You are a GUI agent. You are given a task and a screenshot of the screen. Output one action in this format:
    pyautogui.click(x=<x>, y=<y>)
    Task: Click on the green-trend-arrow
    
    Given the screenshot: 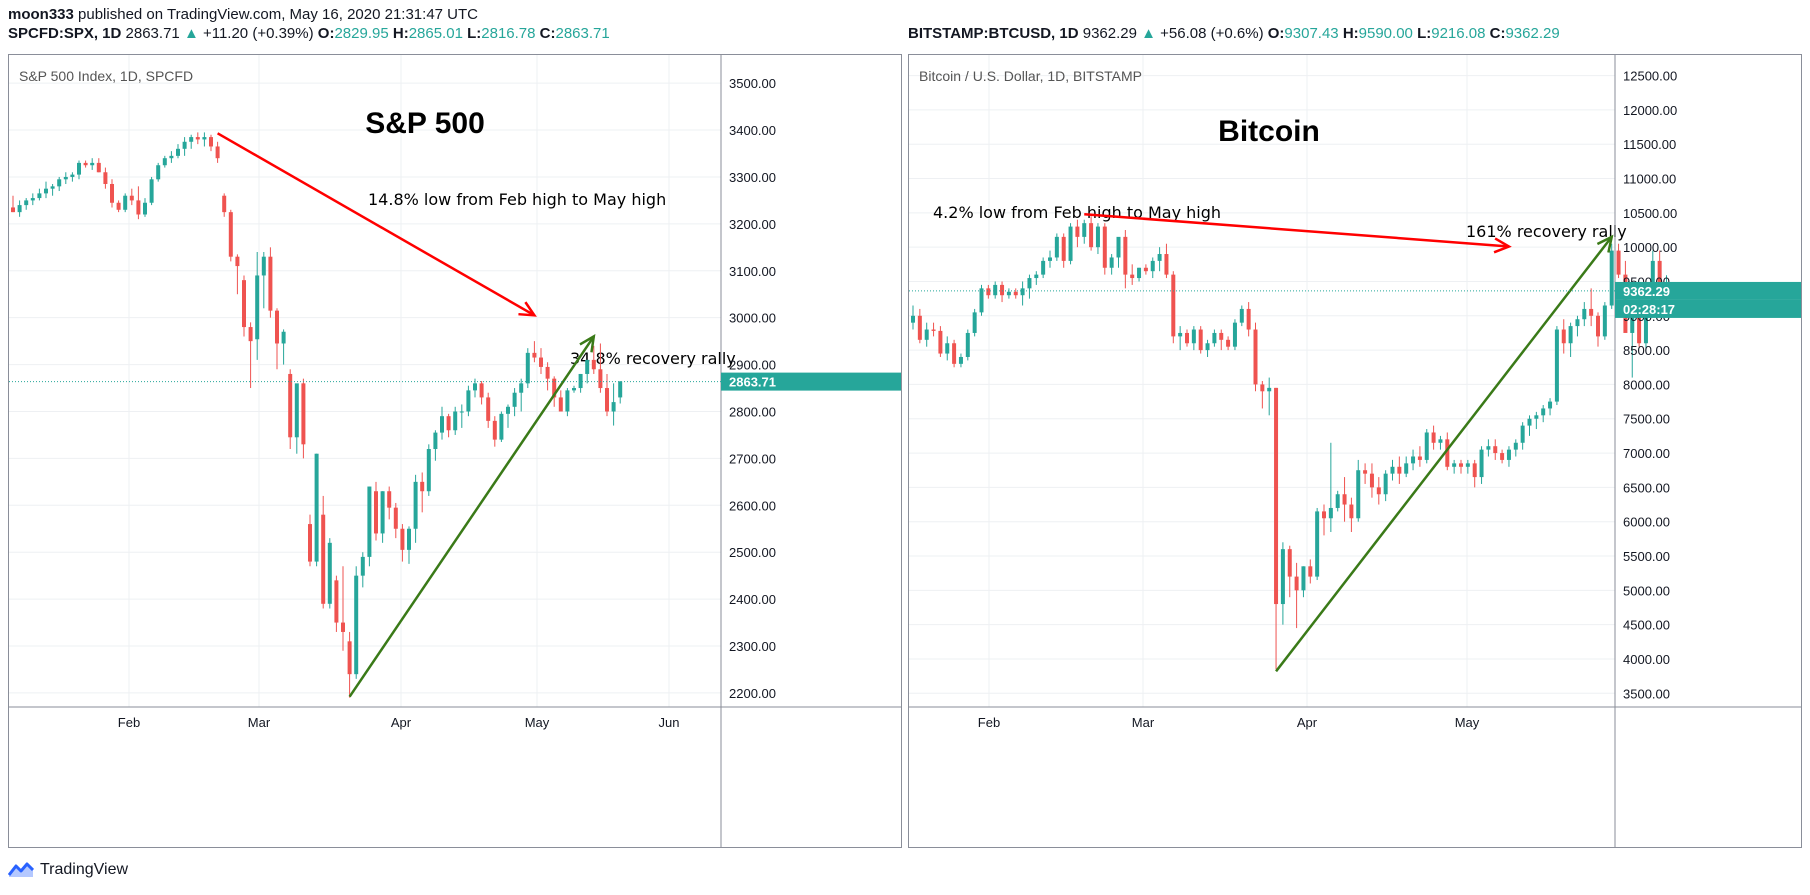 What is the action you would take?
    pyautogui.click(x=472, y=516)
    